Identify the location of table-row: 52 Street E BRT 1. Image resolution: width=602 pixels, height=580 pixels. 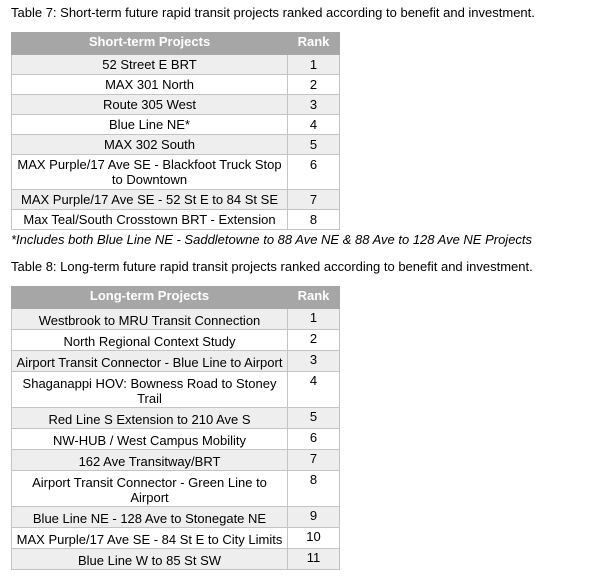
(175, 64).